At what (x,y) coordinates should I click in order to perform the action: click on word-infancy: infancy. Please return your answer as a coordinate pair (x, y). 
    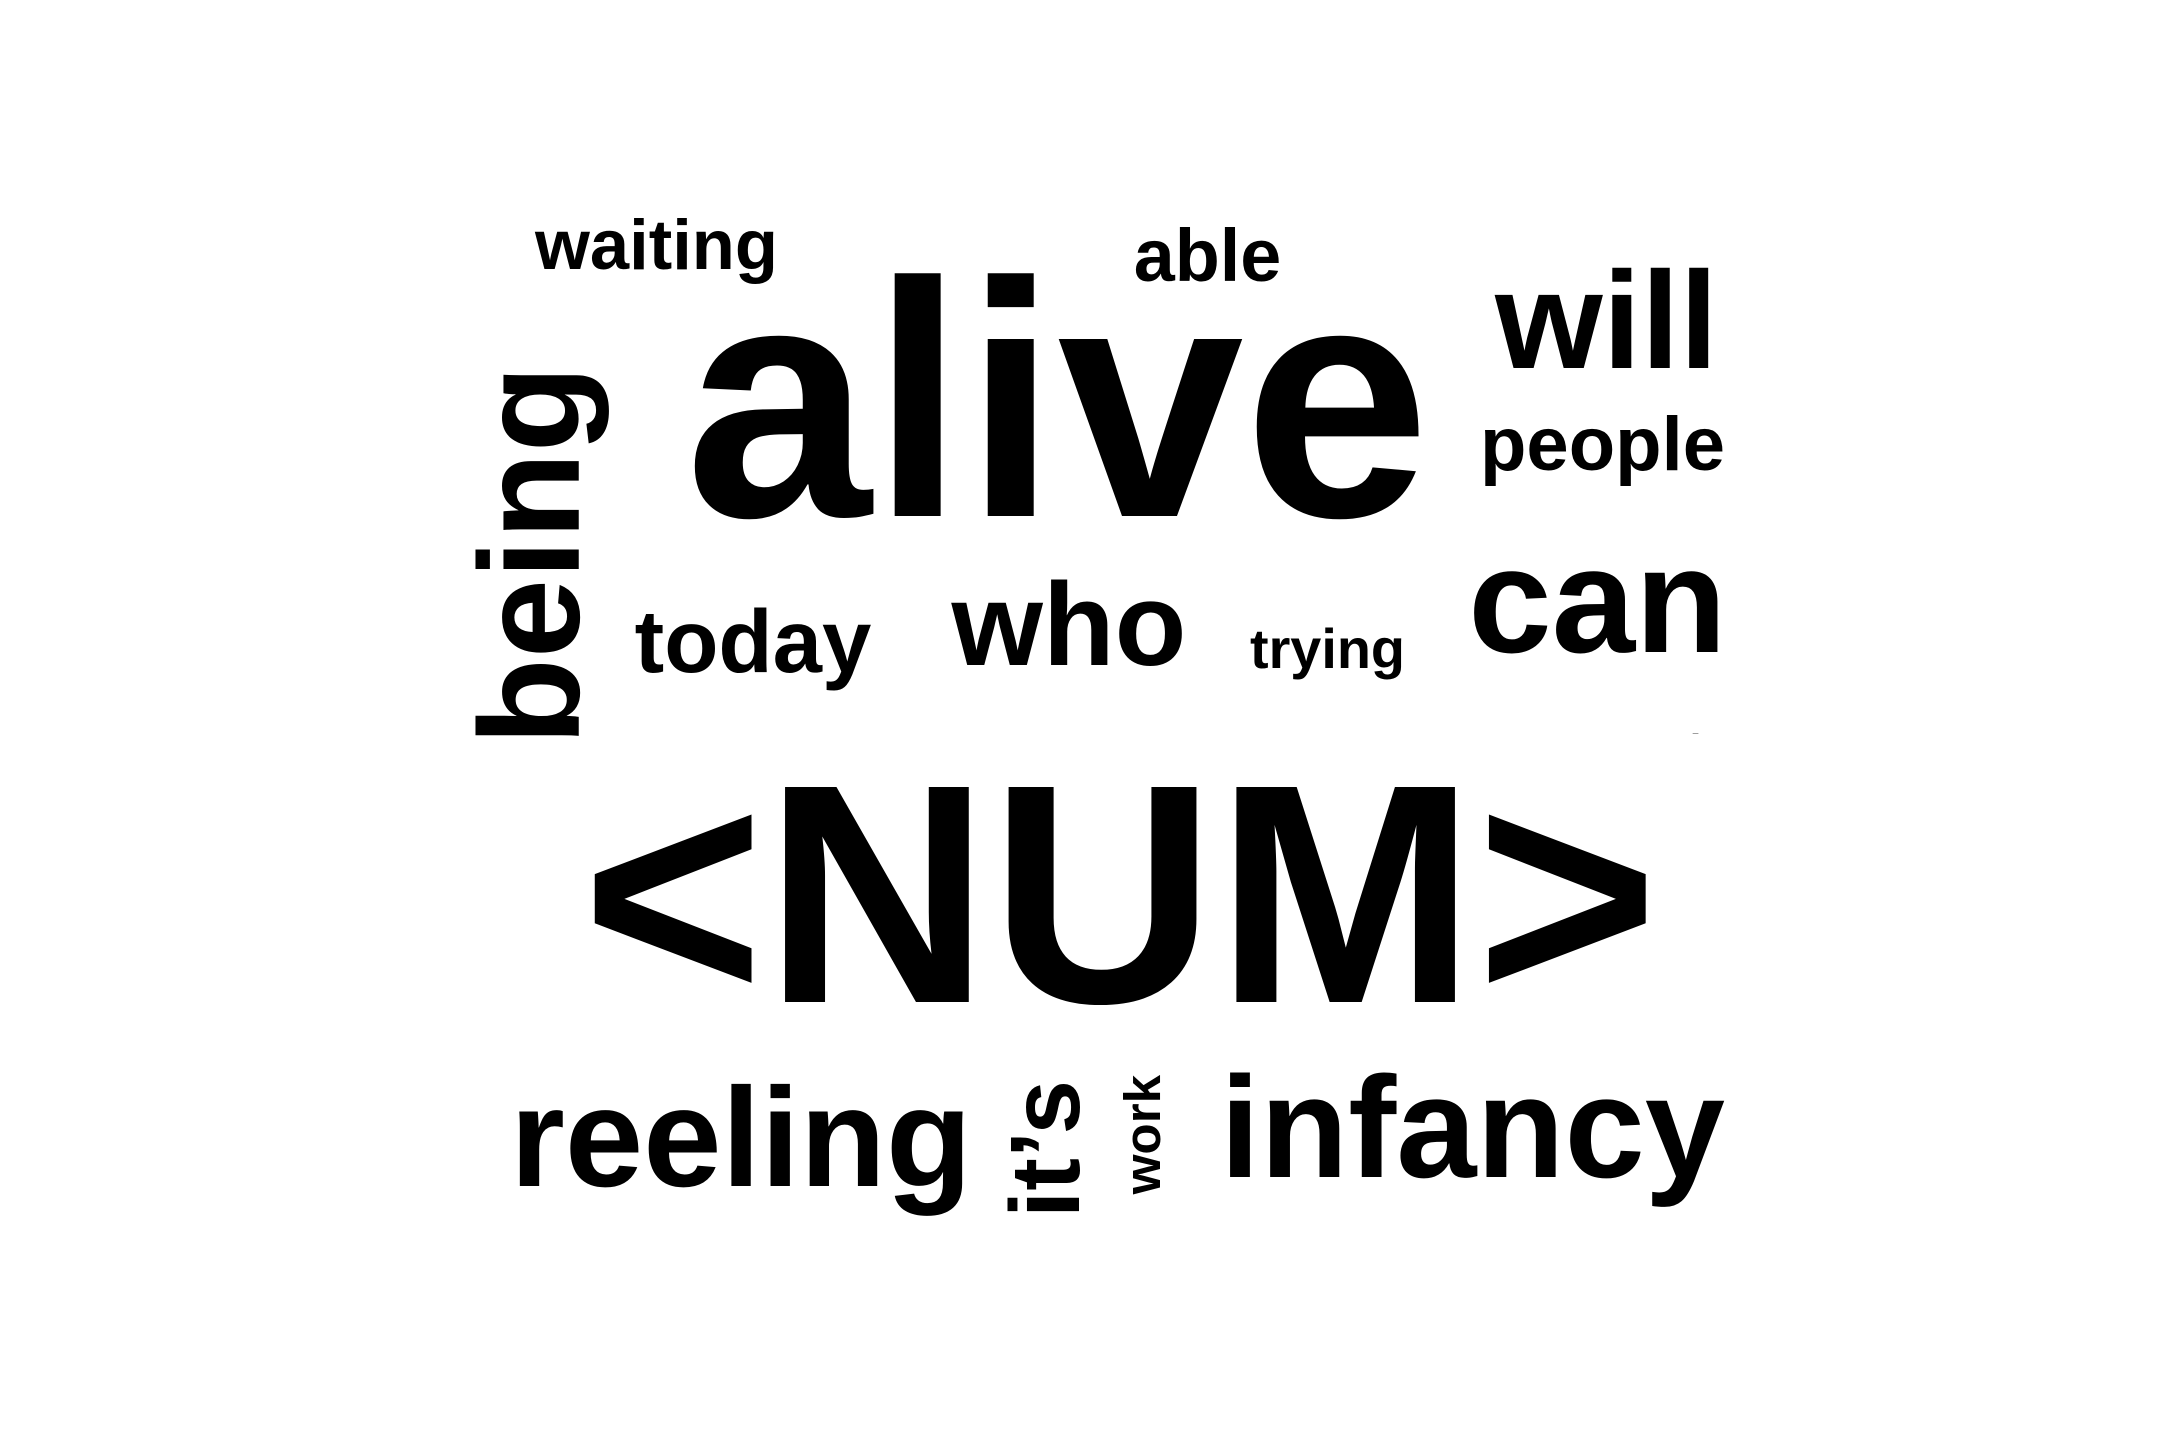
    Looking at the image, I should click on (1472, 1127).